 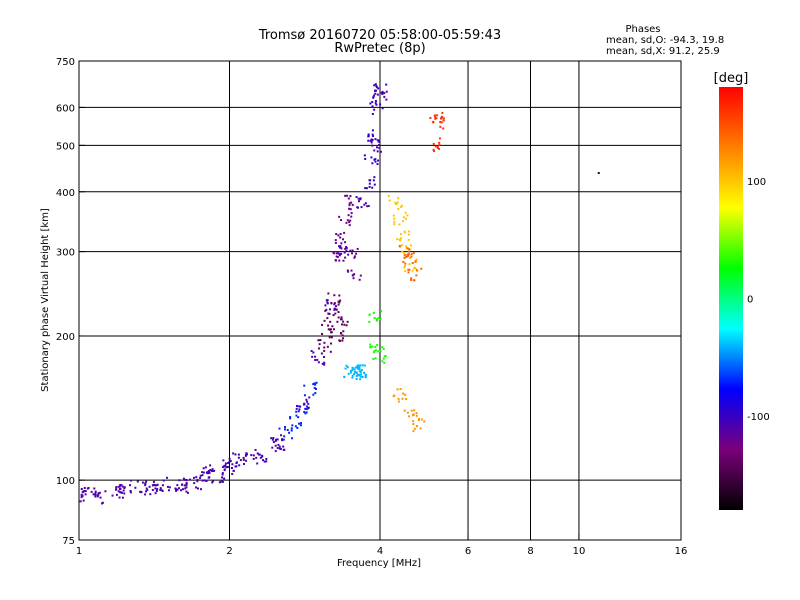 What do you see at coordinates (68, 541) in the screenshot?
I see `y-tick-label: 75` at bounding box center [68, 541].